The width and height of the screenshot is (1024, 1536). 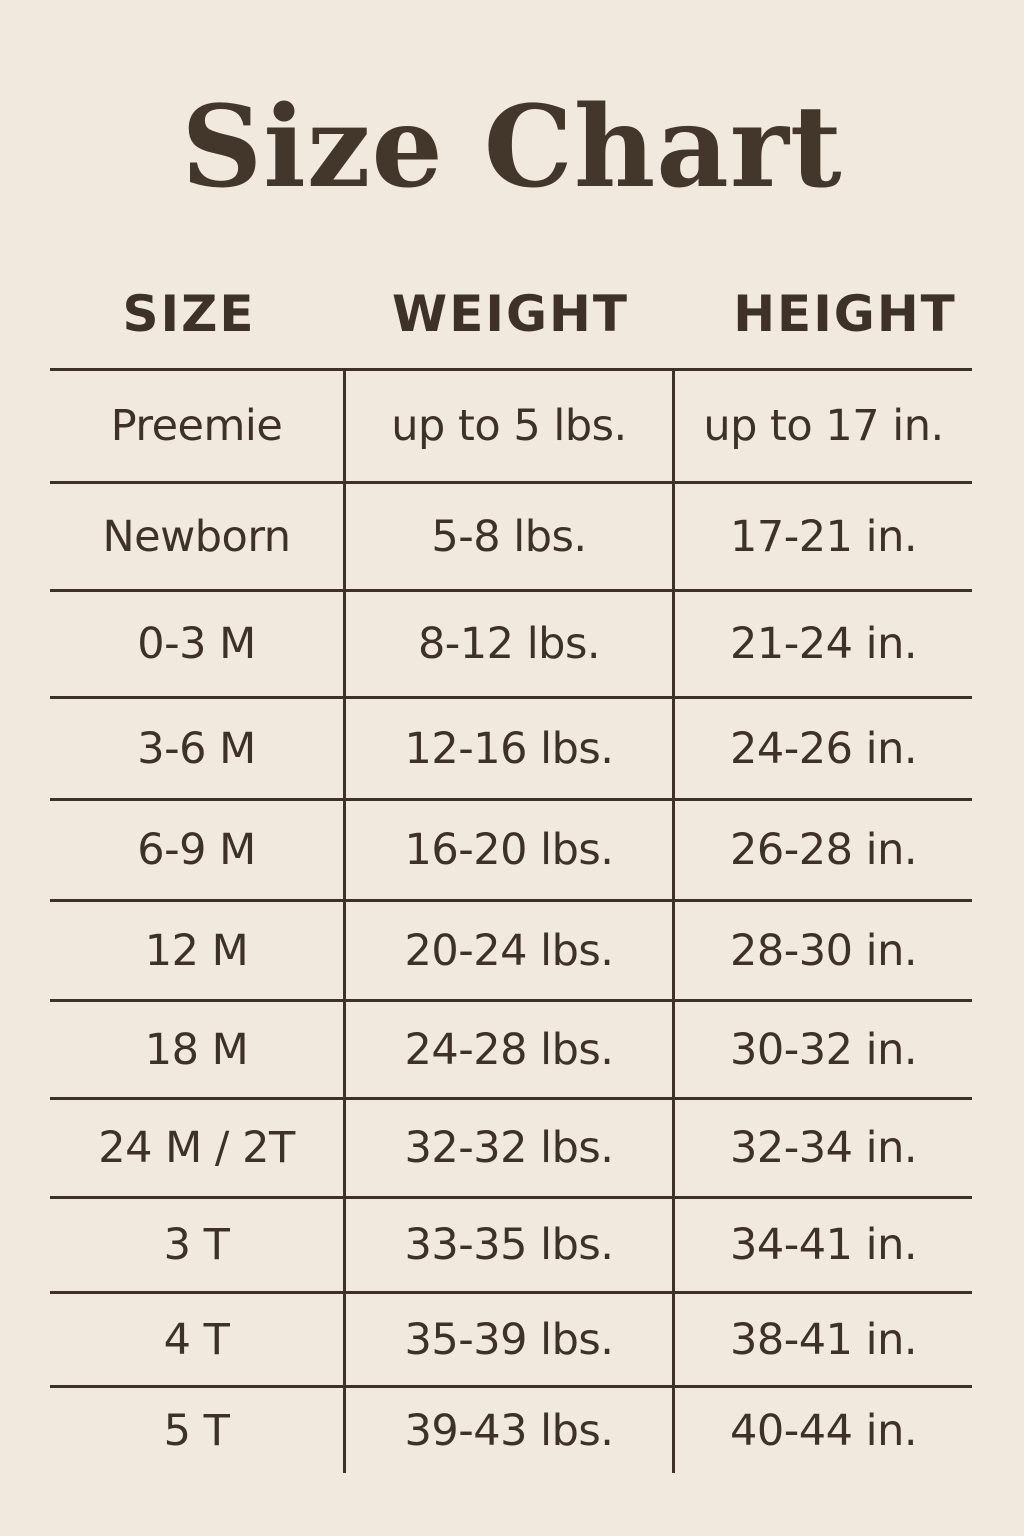 What do you see at coordinates (823, 1339) in the screenshot?
I see `cell-height: 38-41 in.` at bounding box center [823, 1339].